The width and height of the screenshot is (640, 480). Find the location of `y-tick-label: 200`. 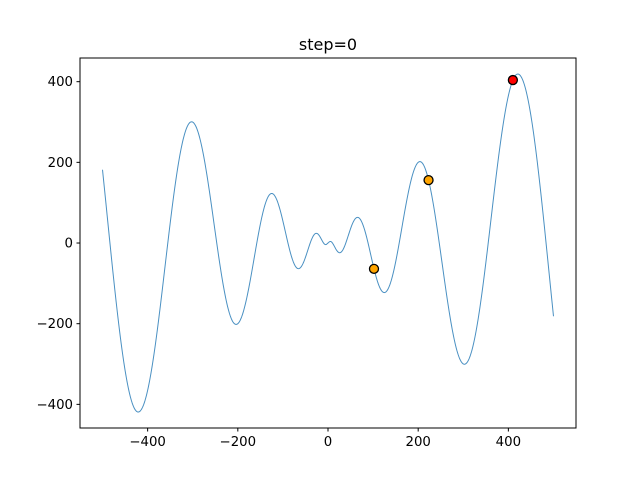

y-tick-label: 200 is located at coordinates (60, 163).